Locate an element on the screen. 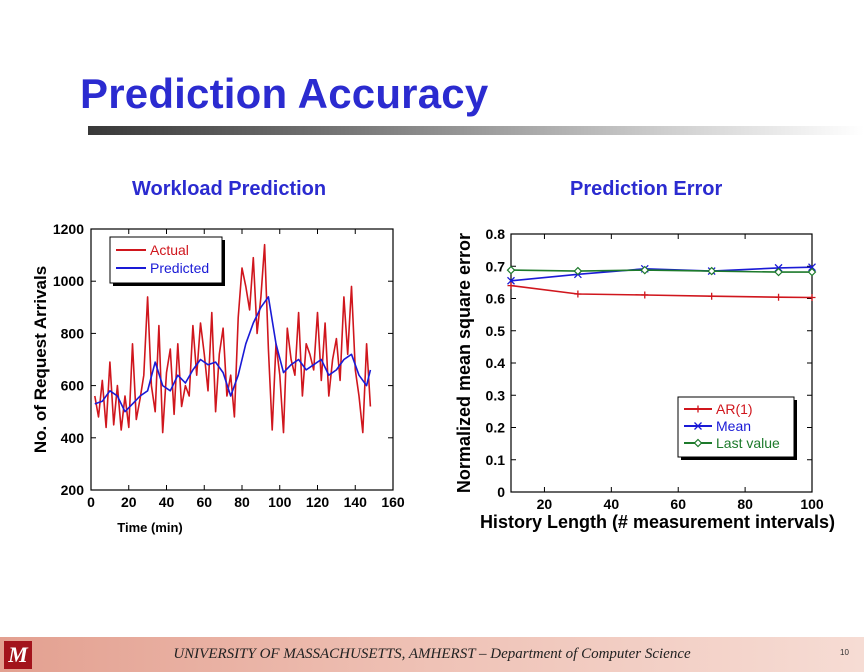  x-tick-label: 120 is located at coordinates (318, 502).